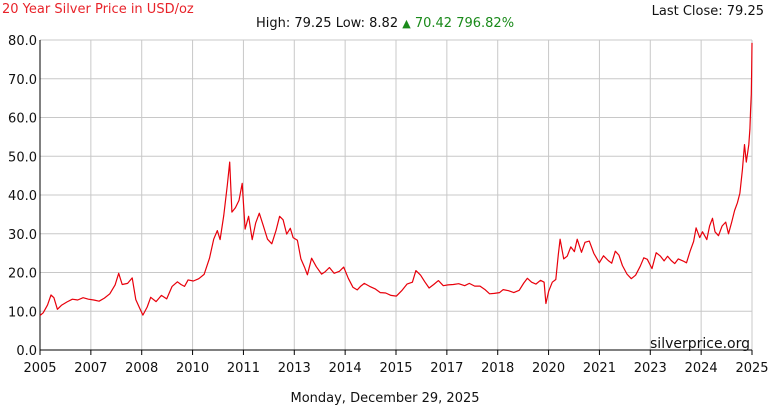 The width and height of the screenshot is (770, 410). Describe the element at coordinates (350, 23) in the screenshot. I see `low-label: Low:` at that location.